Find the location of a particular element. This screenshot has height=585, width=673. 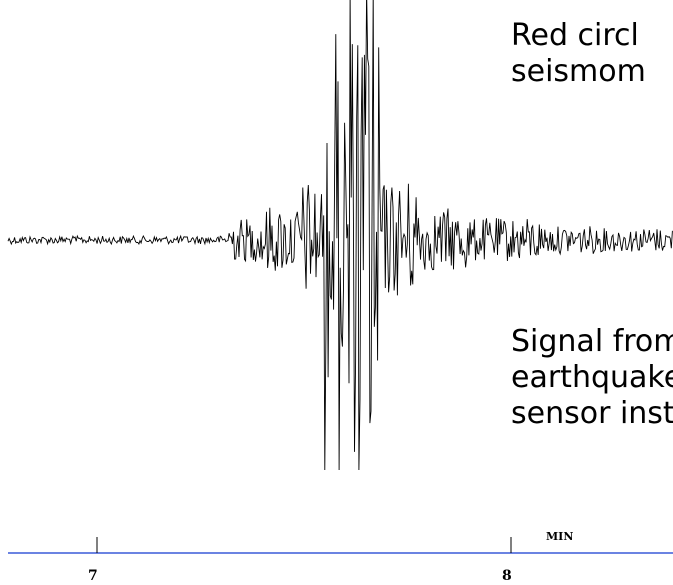

caption-top: Red circl seismom is located at coordinates (578, 54).